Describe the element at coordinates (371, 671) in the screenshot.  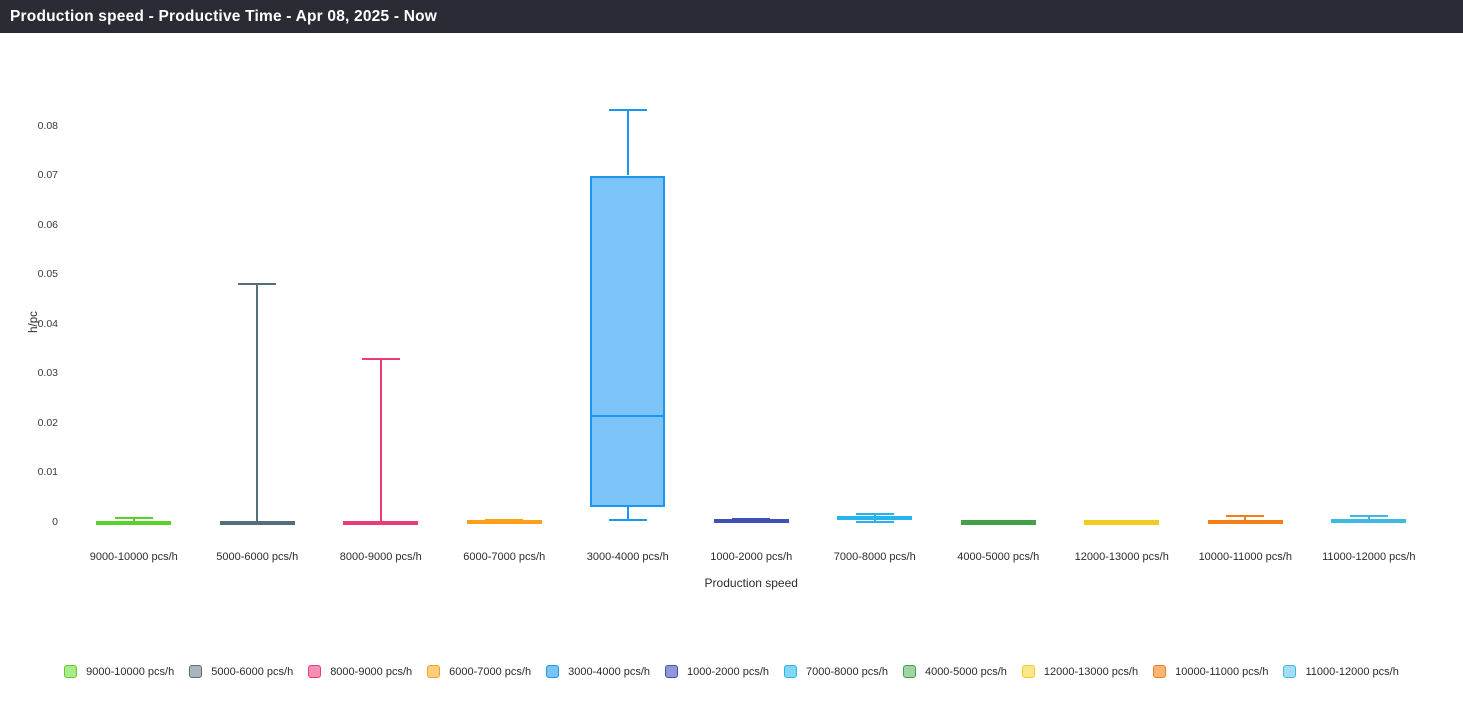
I see `legend-label: 8000-9000 pcs/h` at that location.